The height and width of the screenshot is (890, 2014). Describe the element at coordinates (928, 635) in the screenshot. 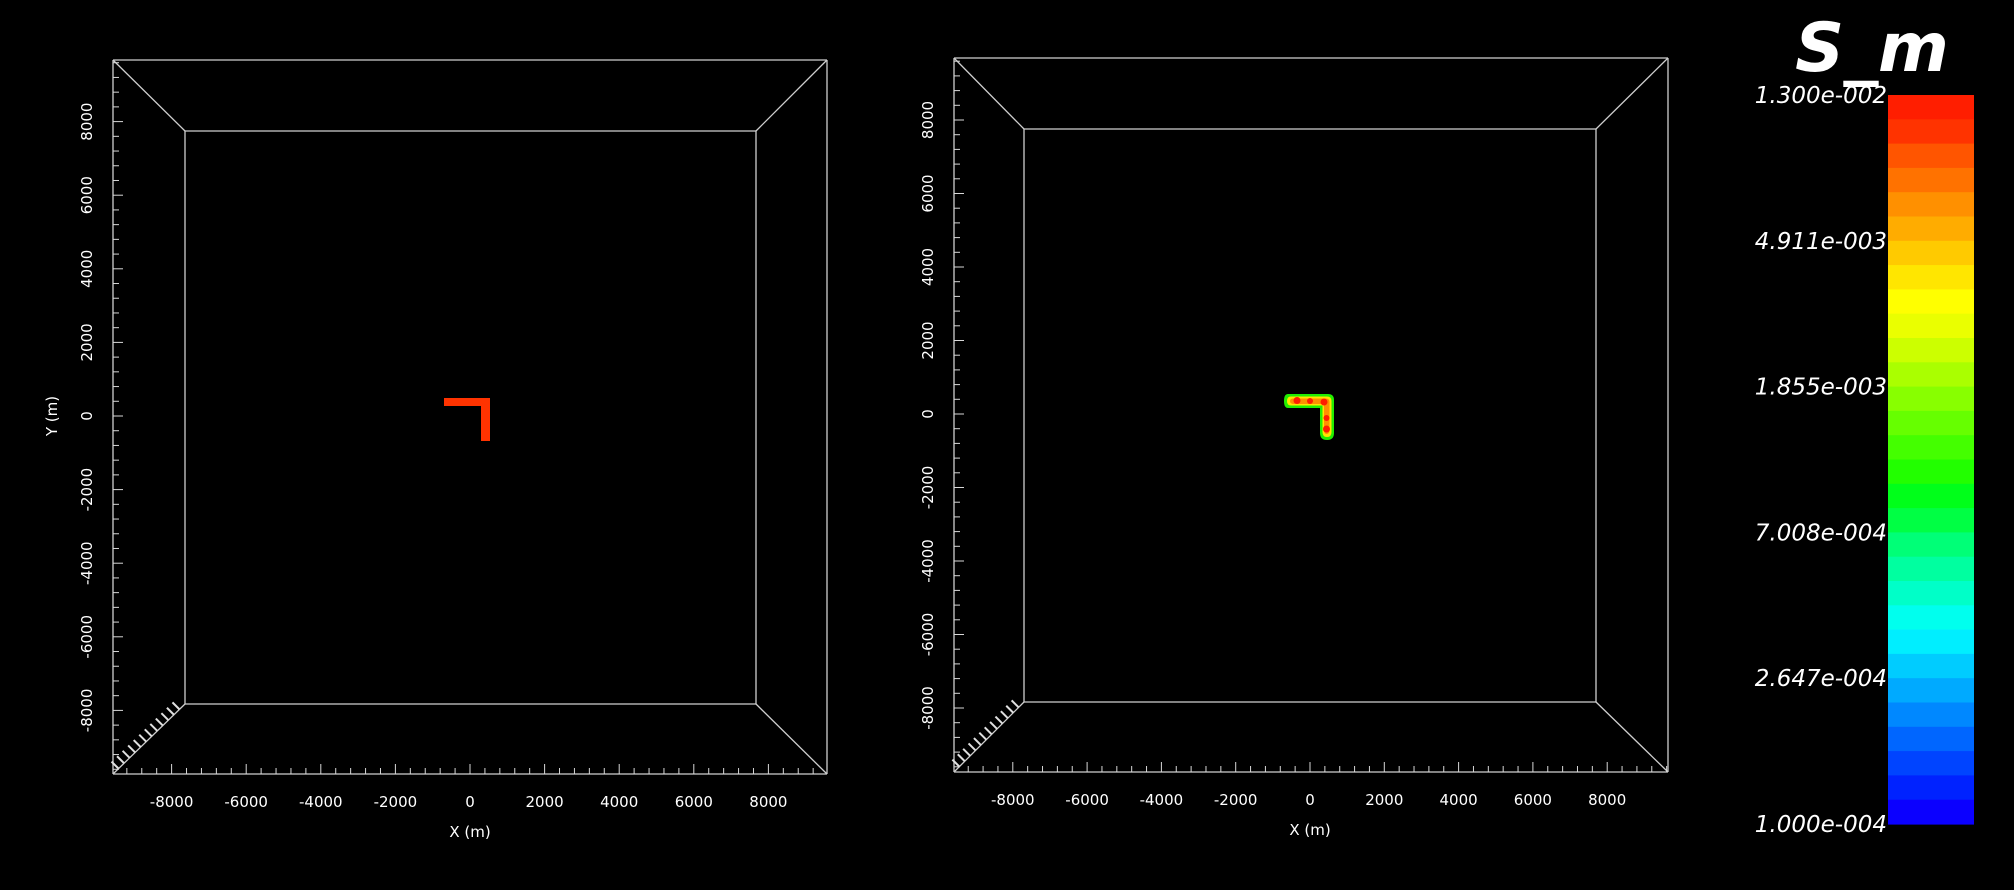

I see `y-tick-label: -6000` at that location.